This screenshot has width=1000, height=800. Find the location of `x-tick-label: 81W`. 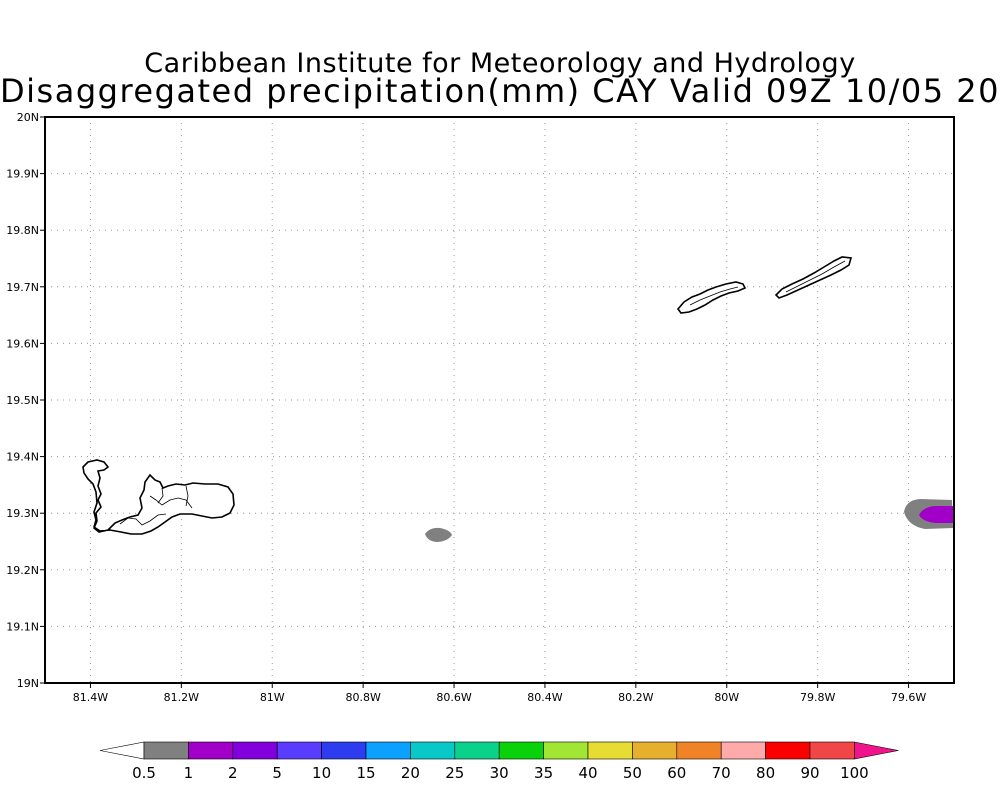

x-tick-label: 81W is located at coordinates (272, 697).